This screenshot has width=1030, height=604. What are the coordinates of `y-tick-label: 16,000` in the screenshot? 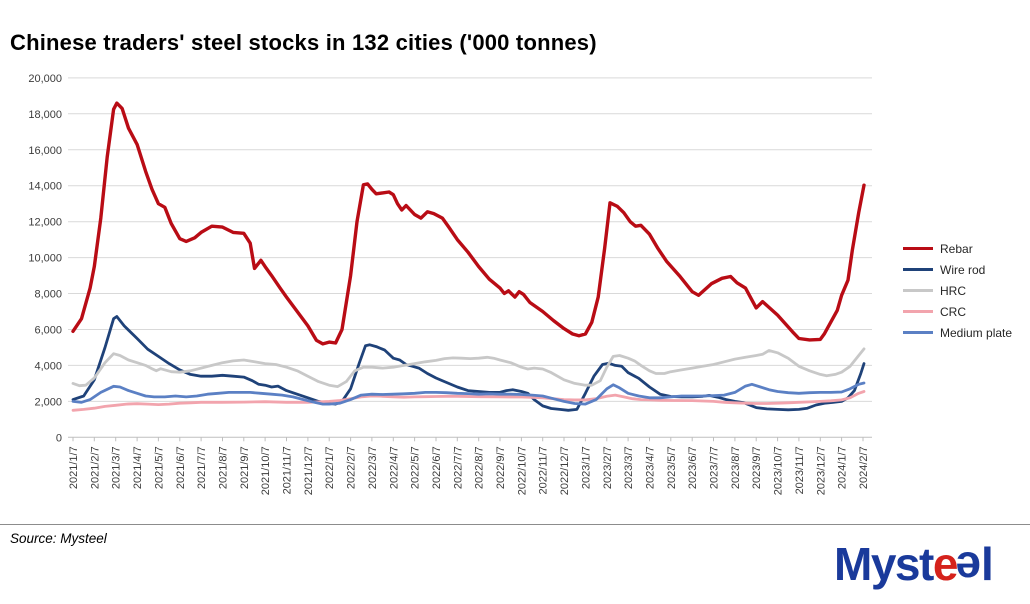 It's located at (45, 151).